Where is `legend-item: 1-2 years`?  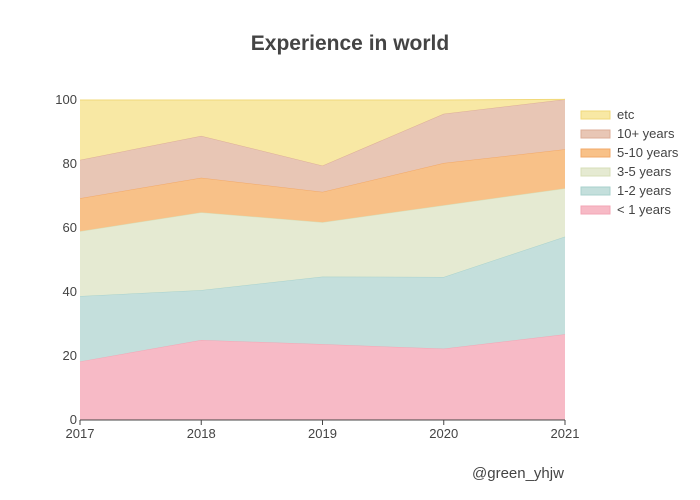
legend-item: 1-2 years is located at coordinates (626, 190).